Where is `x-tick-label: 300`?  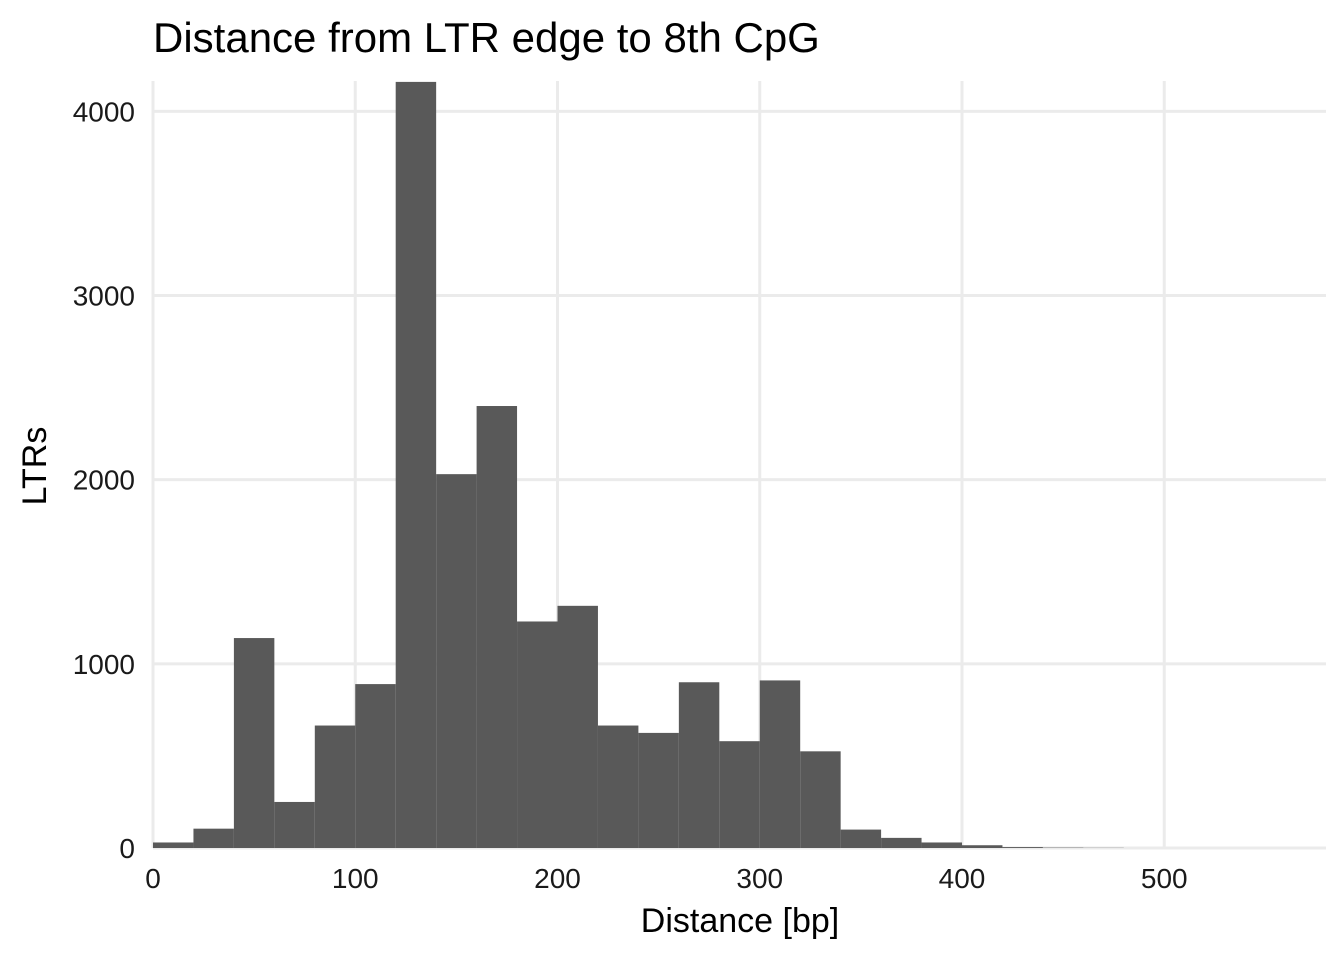
x-tick-label: 300 is located at coordinates (759, 878).